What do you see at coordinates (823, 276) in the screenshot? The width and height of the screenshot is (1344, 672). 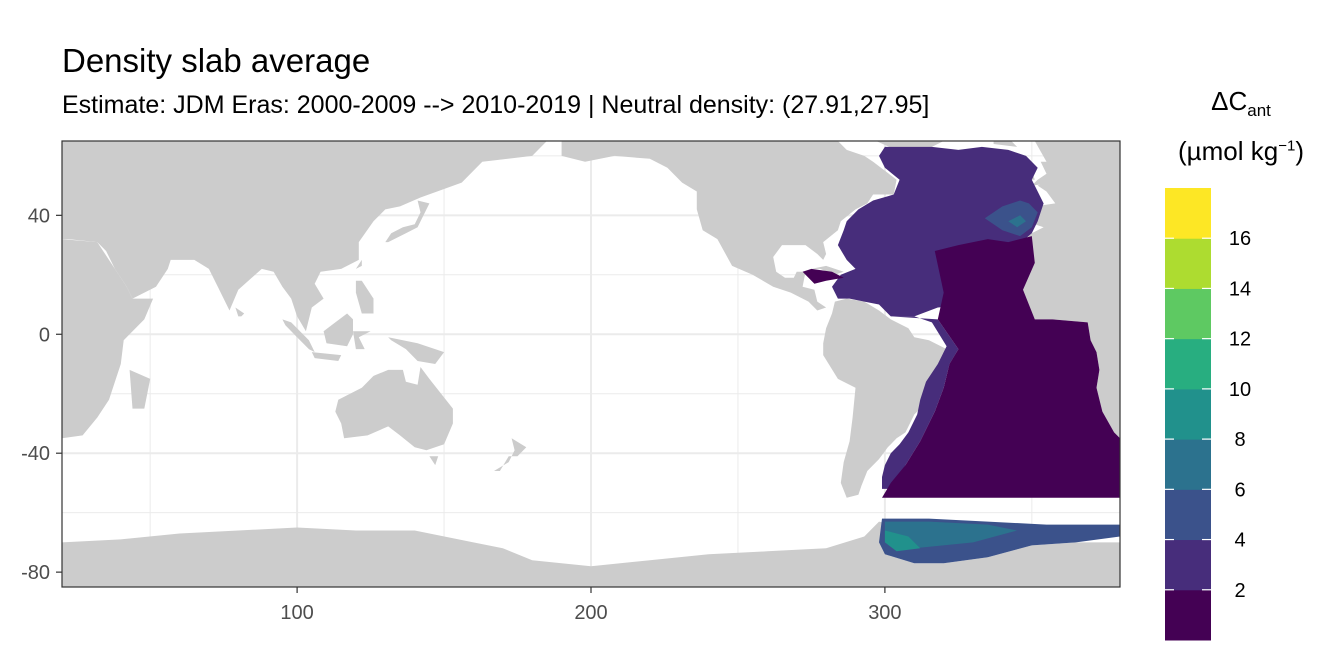 I see `field-caribbean` at bounding box center [823, 276].